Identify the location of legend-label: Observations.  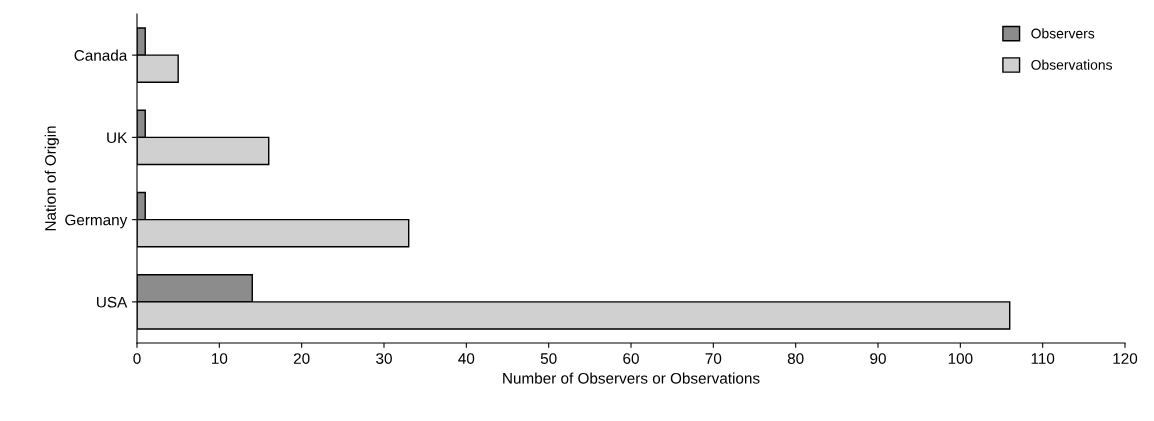
(1071, 64).